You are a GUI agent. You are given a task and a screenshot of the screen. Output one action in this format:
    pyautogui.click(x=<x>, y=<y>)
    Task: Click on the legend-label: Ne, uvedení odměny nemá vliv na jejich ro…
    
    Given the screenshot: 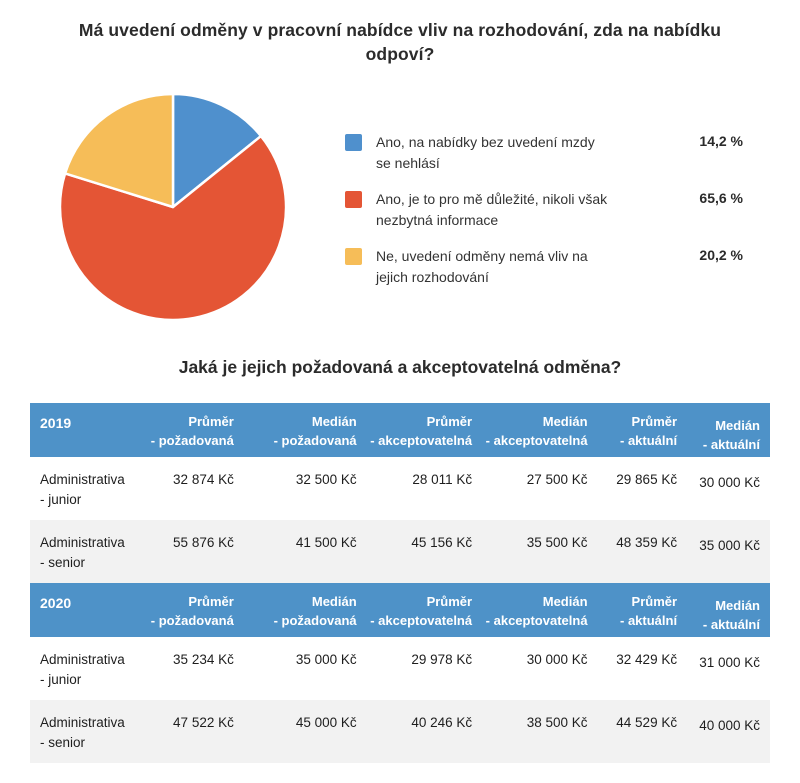 What is the action you would take?
    pyautogui.click(x=526, y=267)
    